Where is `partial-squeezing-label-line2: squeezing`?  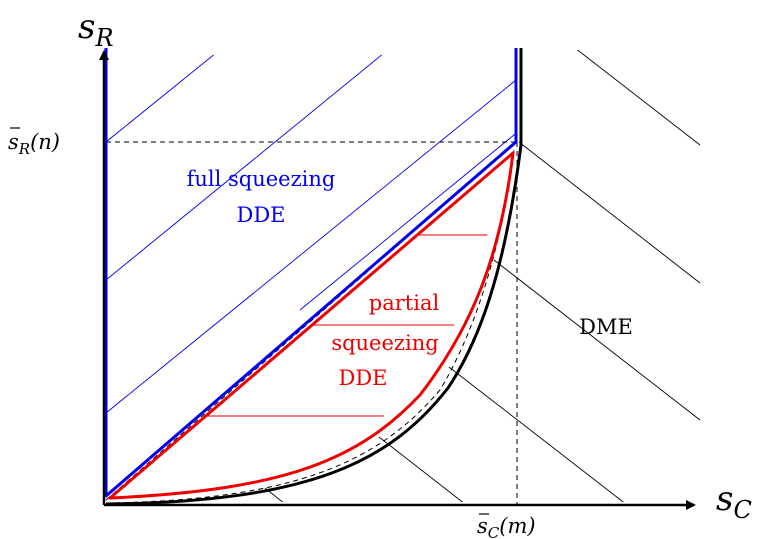
partial-squeezing-label-line2: squeezing is located at coordinates (384, 343).